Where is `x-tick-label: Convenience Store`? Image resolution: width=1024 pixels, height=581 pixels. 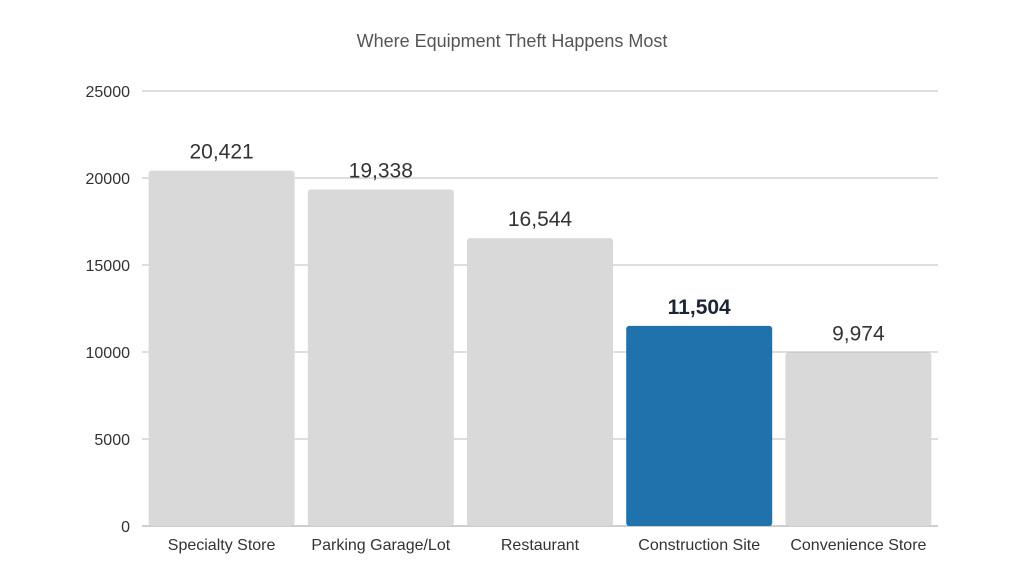
x-tick-label: Convenience Store is located at coordinates (858, 545).